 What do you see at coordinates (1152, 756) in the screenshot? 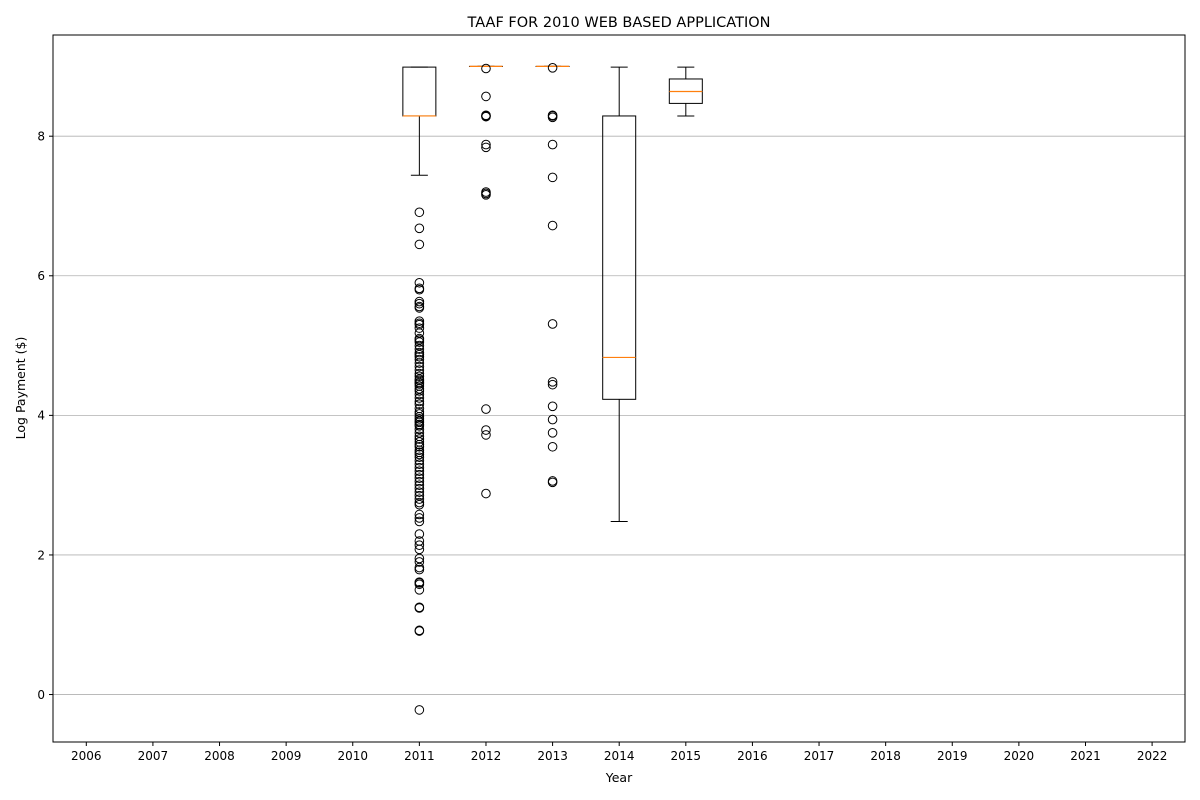
I see `x-tick-label: 2022` at bounding box center [1152, 756].